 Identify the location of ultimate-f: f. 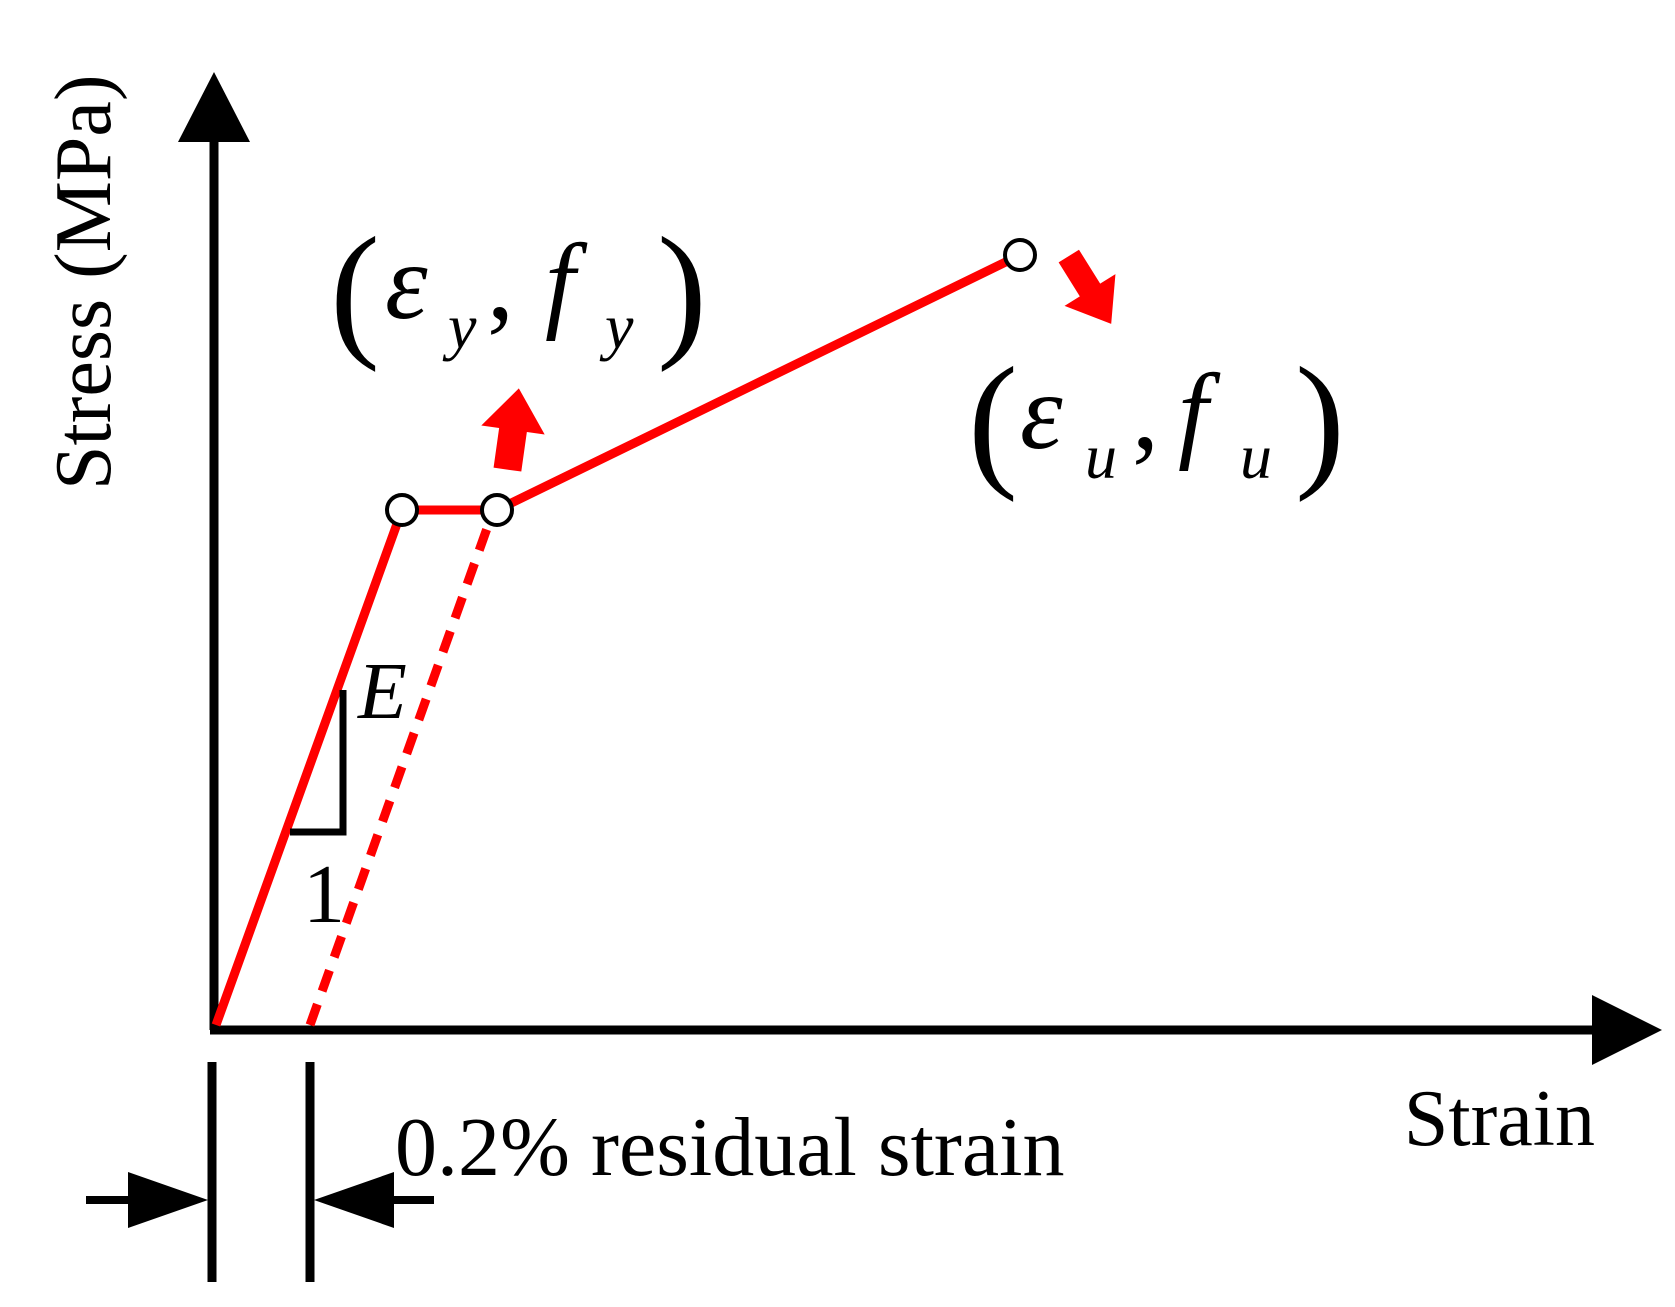
(1199, 412).